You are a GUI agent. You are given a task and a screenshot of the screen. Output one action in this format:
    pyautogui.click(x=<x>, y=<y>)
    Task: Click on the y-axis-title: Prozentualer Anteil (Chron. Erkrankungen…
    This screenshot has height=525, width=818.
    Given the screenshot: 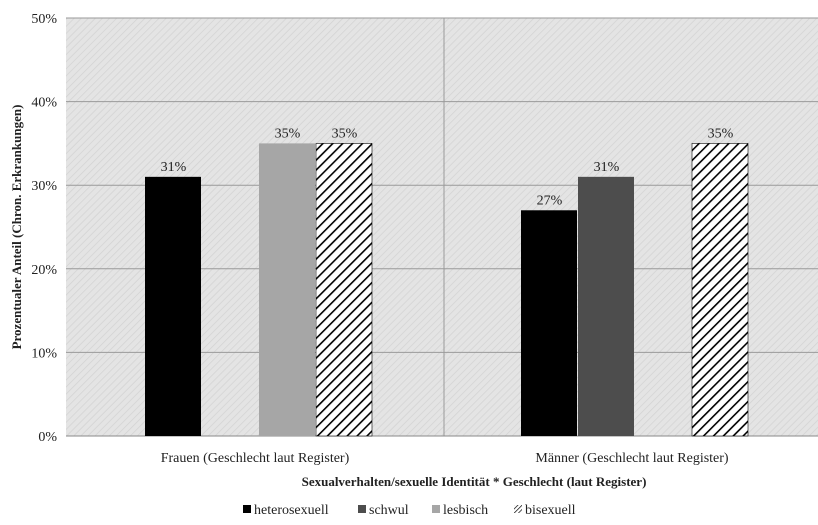 What is the action you would take?
    pyautogui.click(x=16, y=227)
    